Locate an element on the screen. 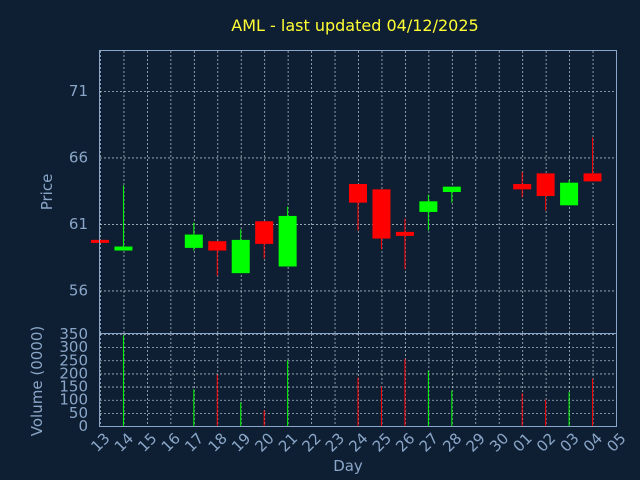 This screenshot has height=480, width=640. volume-axis-label: Volume (0000) is located at coordinates (37, 381).